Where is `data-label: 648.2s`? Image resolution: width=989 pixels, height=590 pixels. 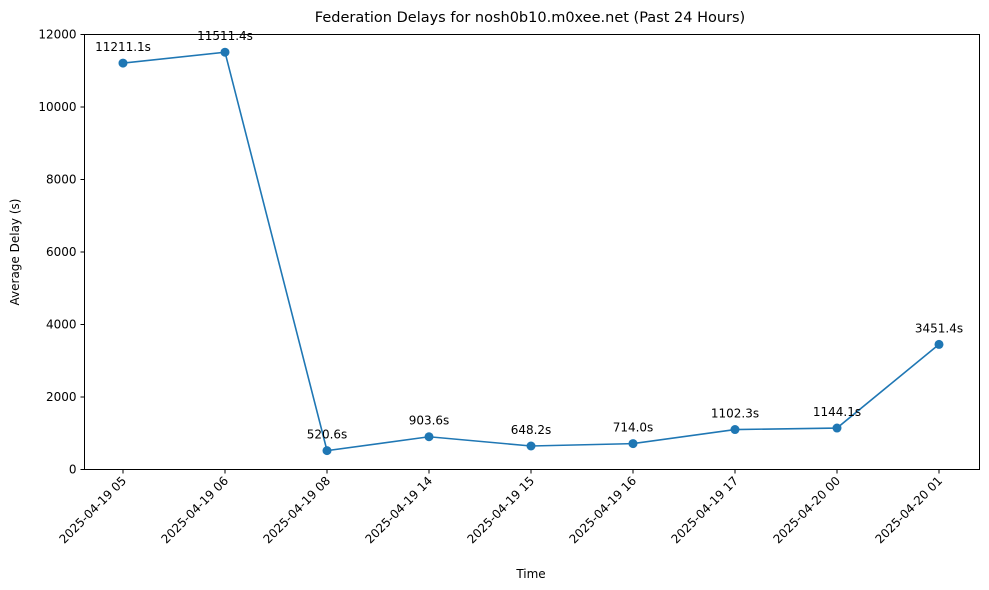
data-label: 648.2s is located at coordinates (531, 430).